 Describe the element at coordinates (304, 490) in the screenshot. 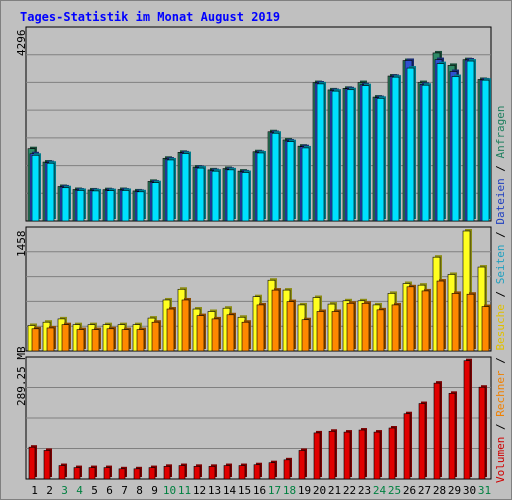

I see `x-tick-label-day-19: 19` at that location.